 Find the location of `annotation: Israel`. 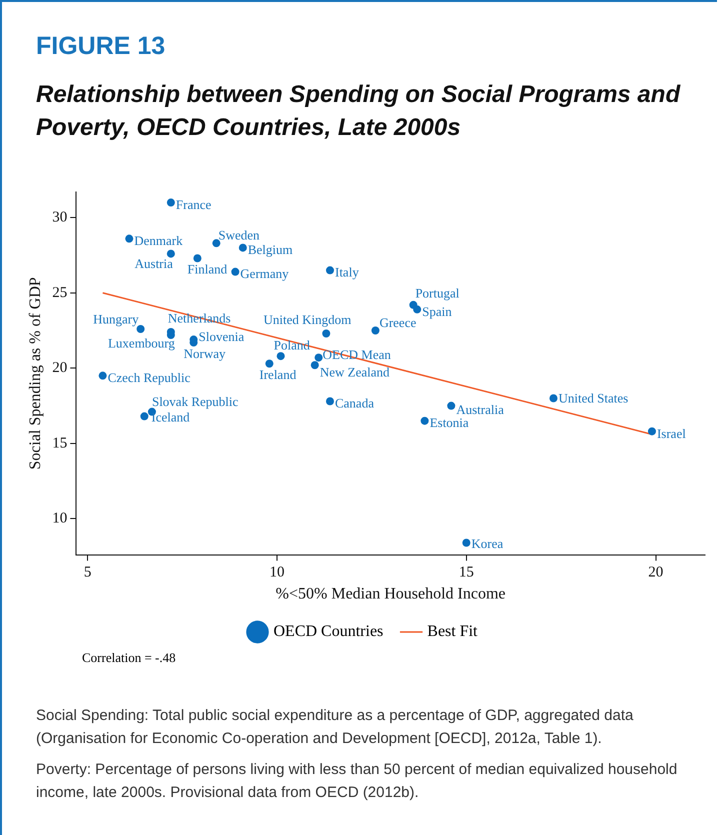

annotation: Israel is located at coordinates (671, 433).